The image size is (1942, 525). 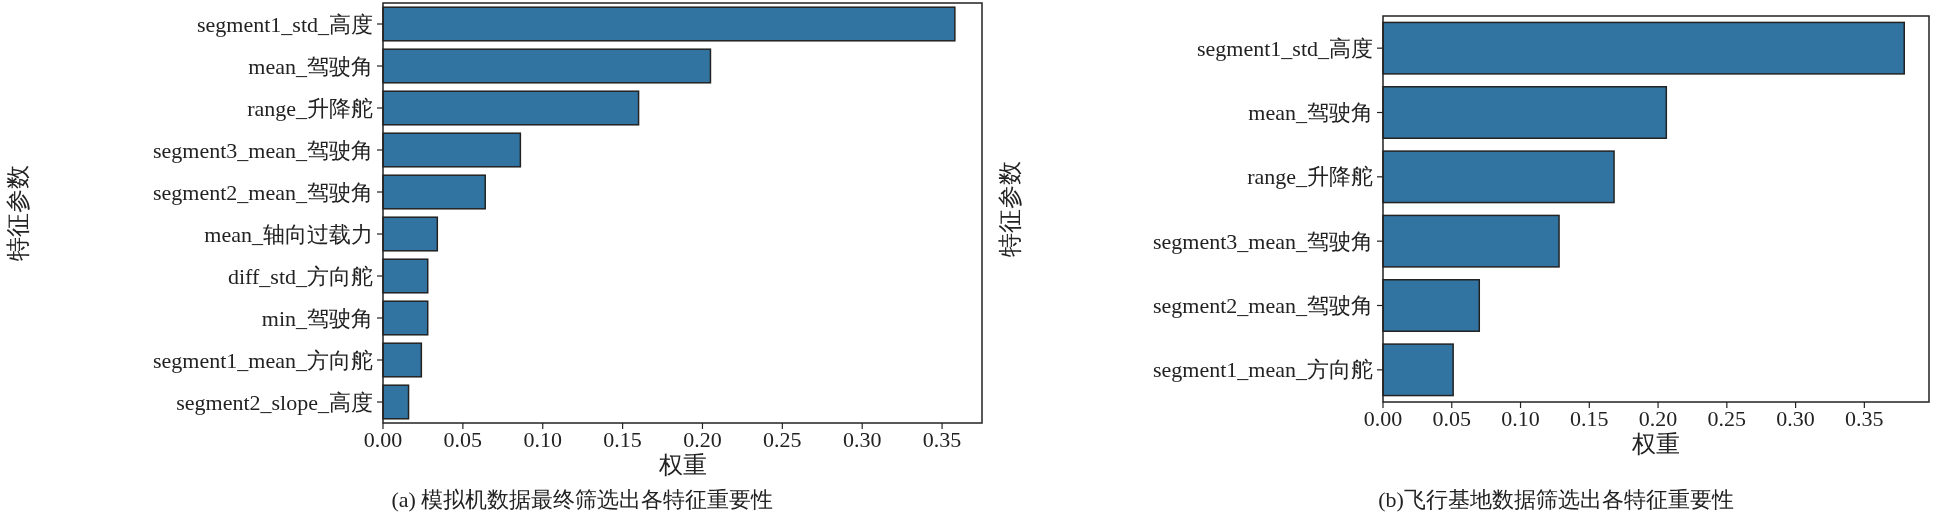 What do you see at coordinates (274, 402) in the screenshot?
I see `y-tick-label: segment2_slope_高度` at bounding box center [274, 402].